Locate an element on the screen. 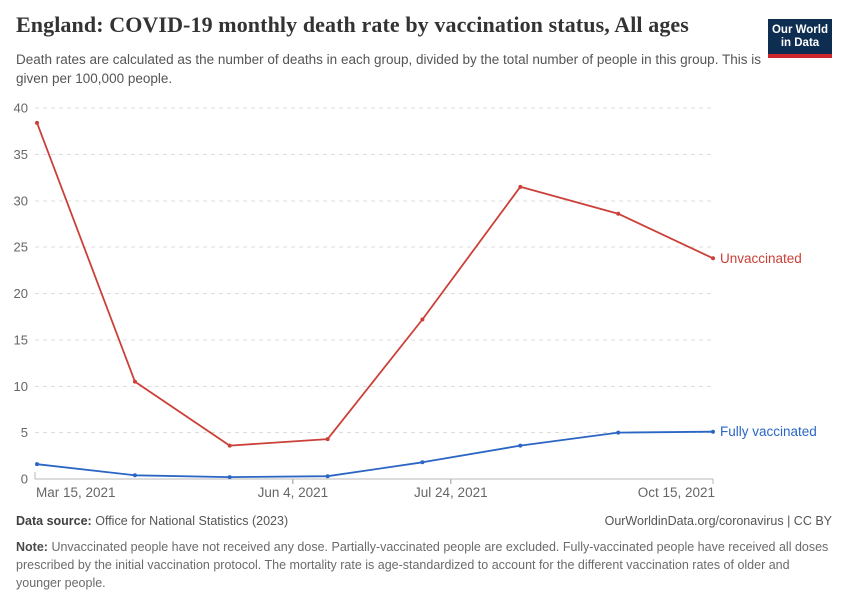  x-tick-label: Jun 4, 2021 is located at coordinates (293, 492).